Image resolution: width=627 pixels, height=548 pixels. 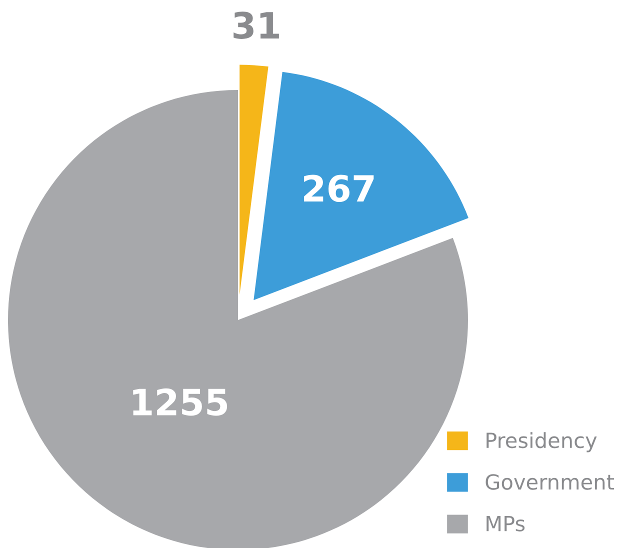 I want to click on legend-label: Presidency, so click(x=541, y=442).